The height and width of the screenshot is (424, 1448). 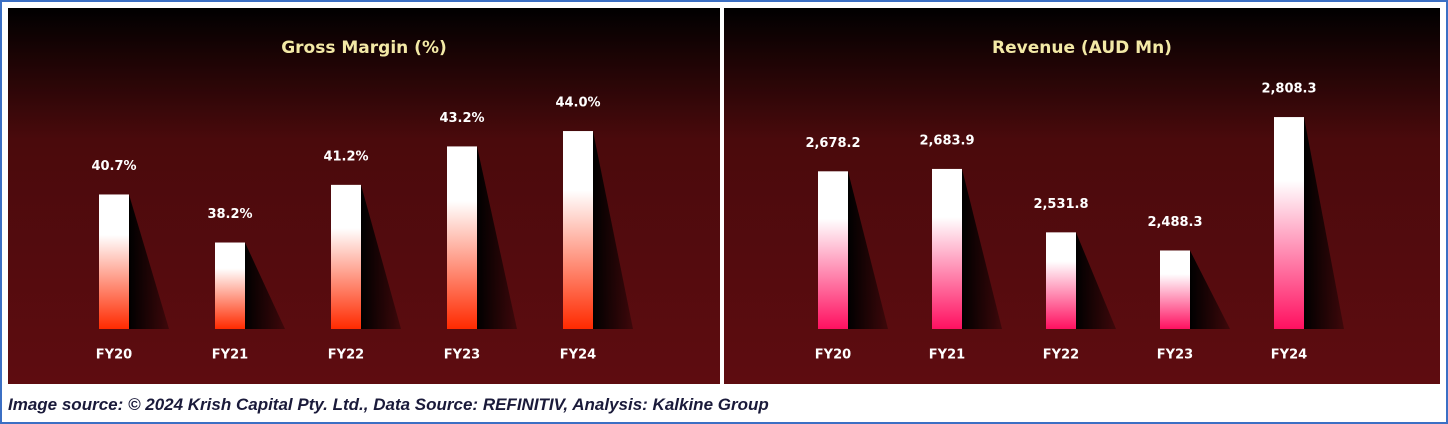 I want to click on chart-title: Revenue (AUD Mn), so click(x=1082, y=48).